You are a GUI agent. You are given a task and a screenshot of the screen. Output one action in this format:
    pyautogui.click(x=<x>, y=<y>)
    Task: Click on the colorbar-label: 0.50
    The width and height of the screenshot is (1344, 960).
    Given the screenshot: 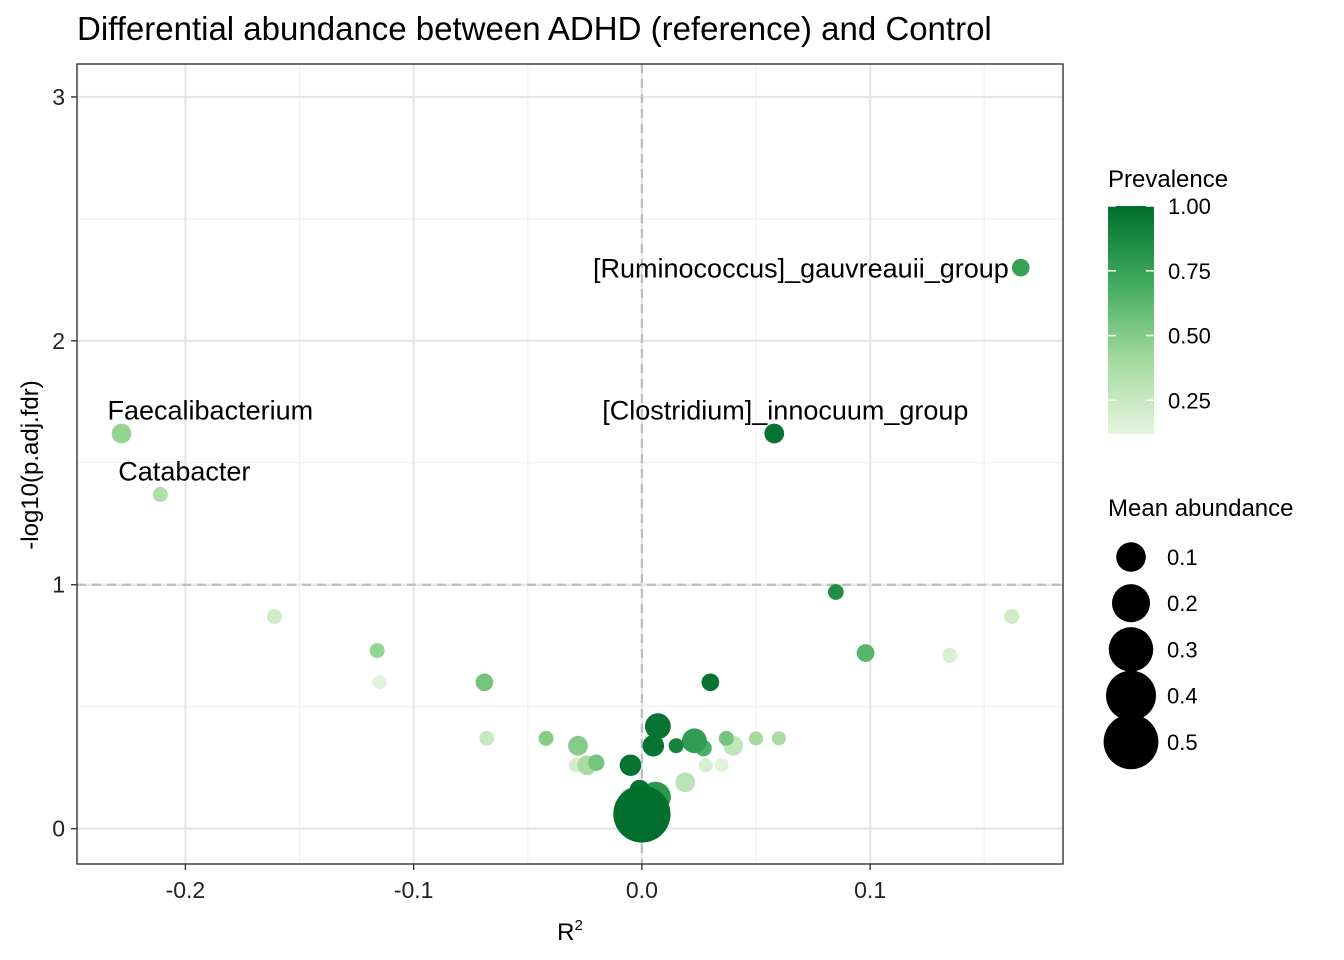 What is the action you would take?
    pyautogui.click(x=1189, y=336)
    